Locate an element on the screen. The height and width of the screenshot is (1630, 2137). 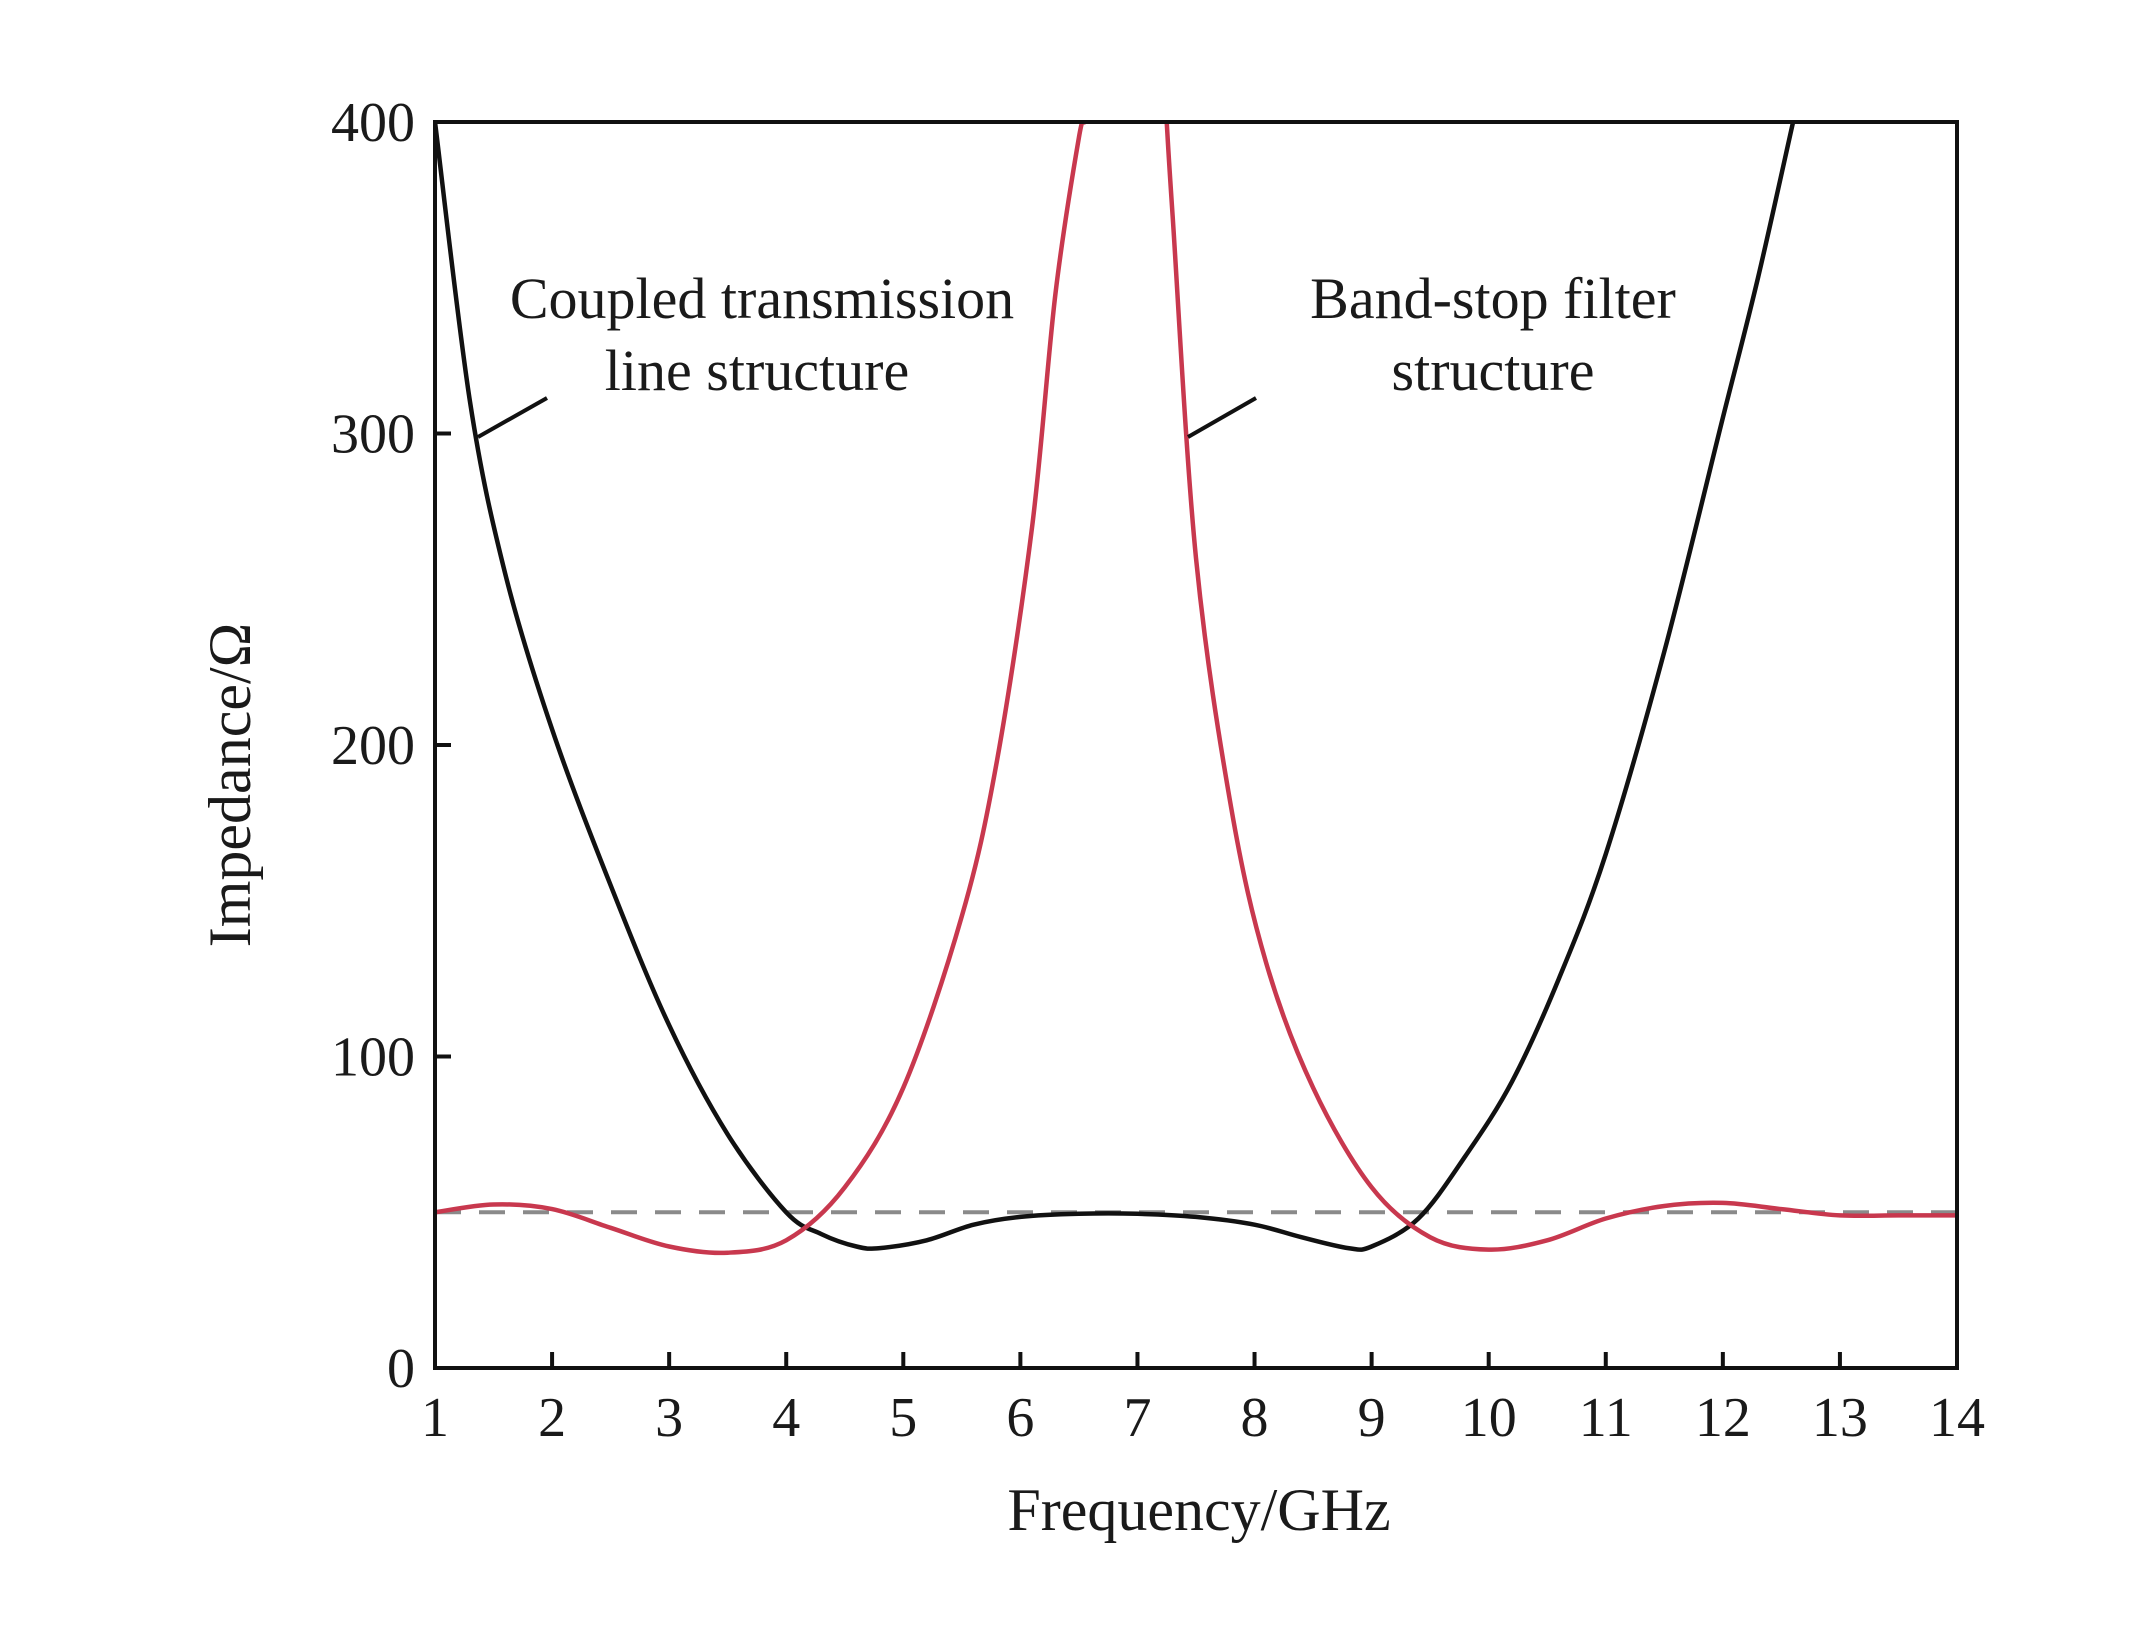
x-tick-label-8: 8 is located at coordinates (1255, 1418).